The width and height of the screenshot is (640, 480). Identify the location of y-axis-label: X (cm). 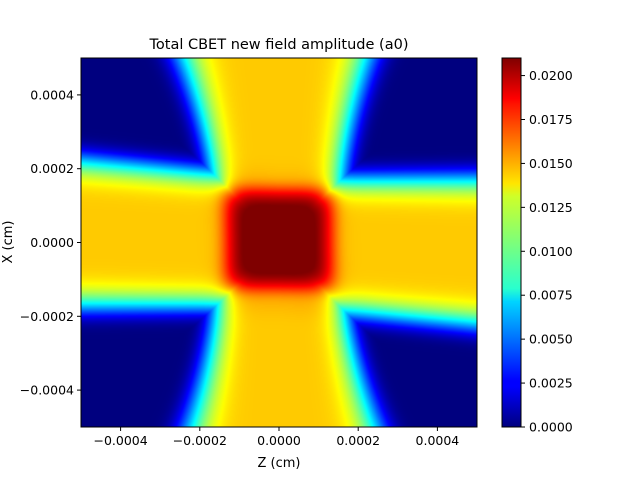
(8, 242).